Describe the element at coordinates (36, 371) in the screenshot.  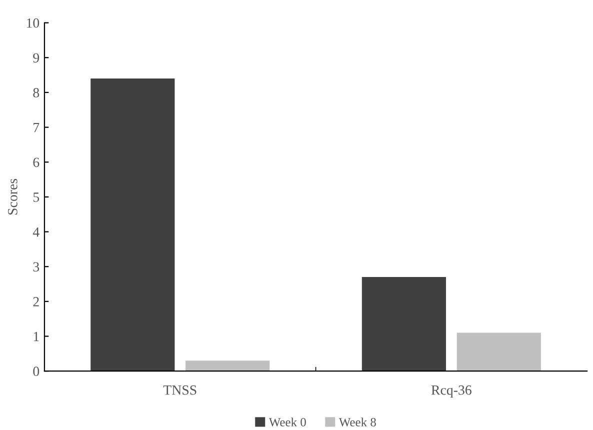
I see `y-tick-label: 0` at that location.